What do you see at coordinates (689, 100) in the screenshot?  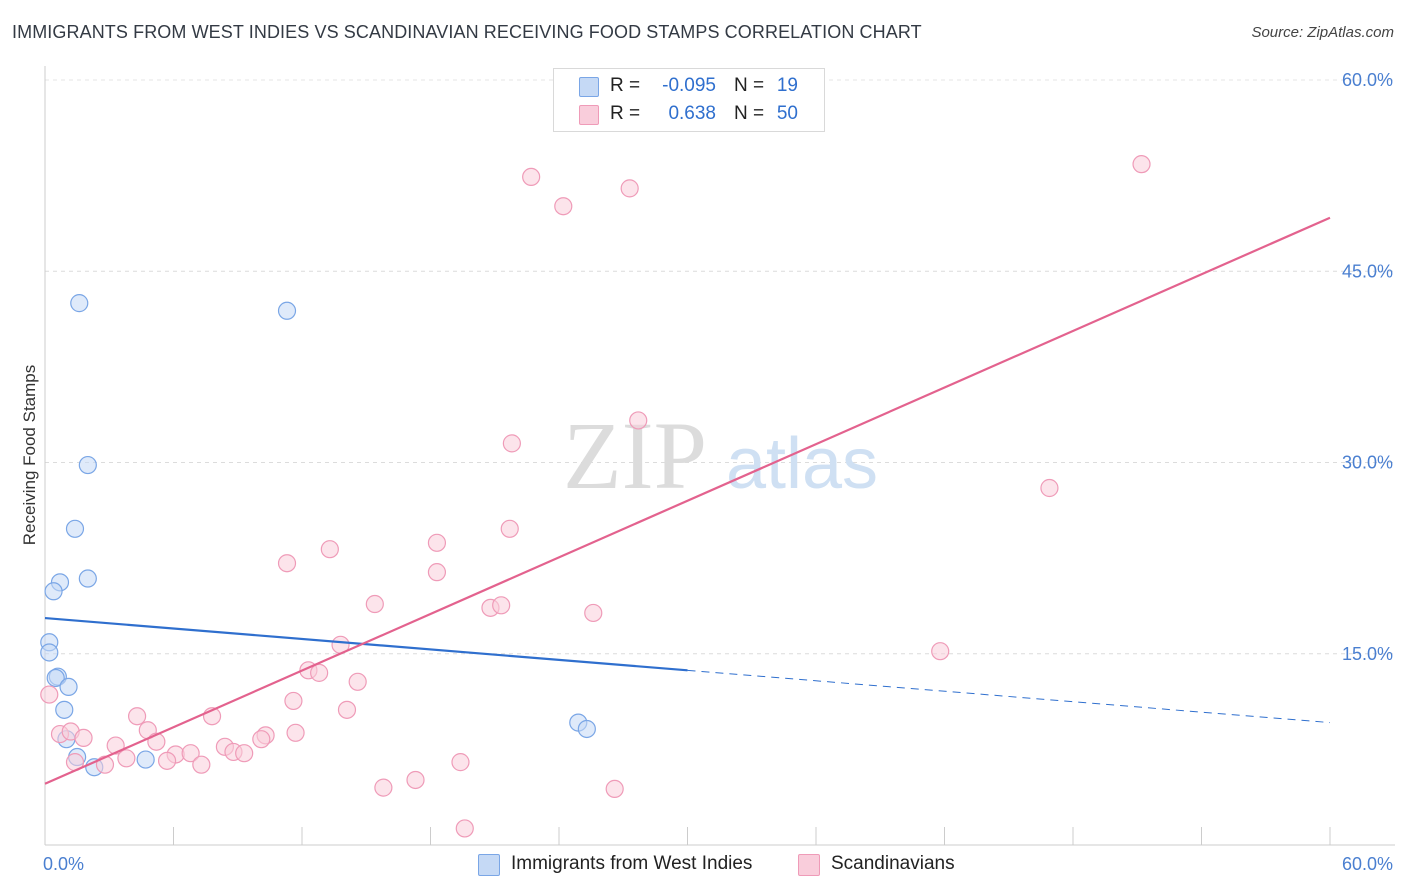 I see `stats-legend: R = -0.095 N = 19 R = 0.638 N = 50` at bounding box center [689, 100].